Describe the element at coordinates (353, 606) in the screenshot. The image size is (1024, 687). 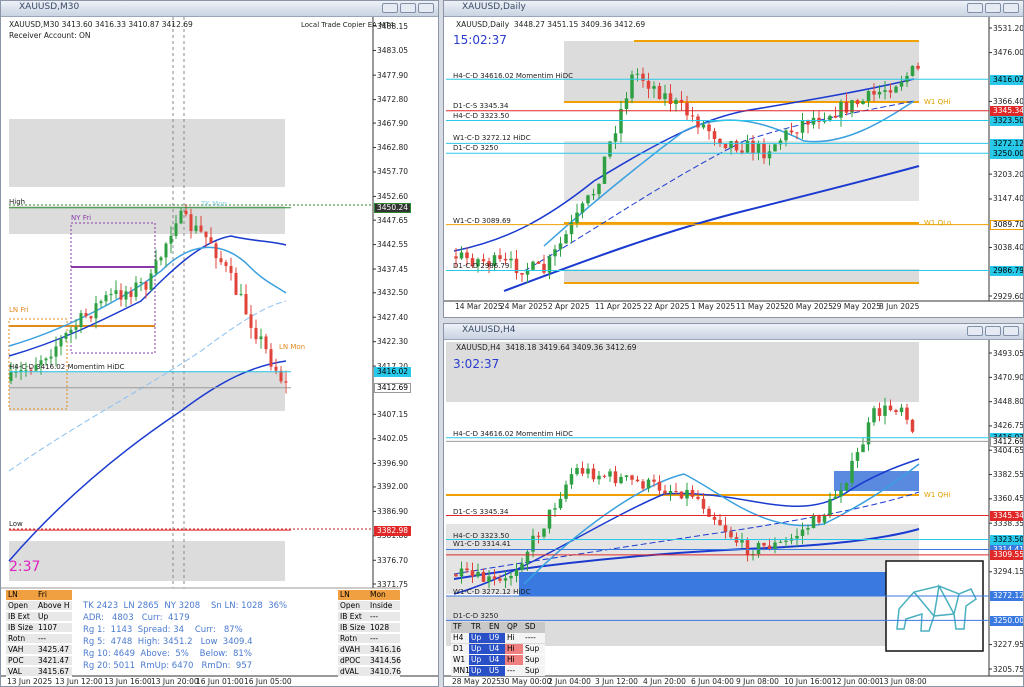
I see `table-cell: Open` at that location.